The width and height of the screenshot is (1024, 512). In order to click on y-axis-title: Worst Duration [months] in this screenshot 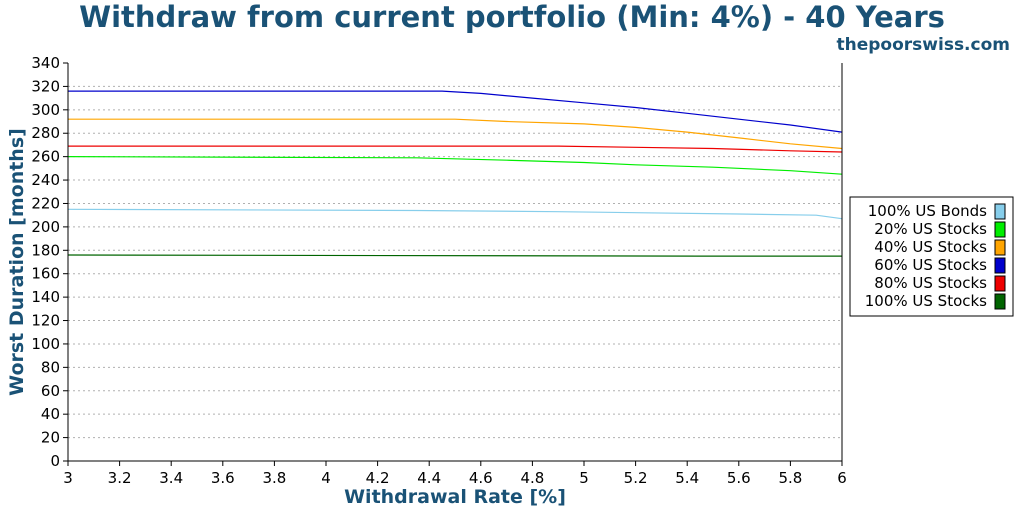, I will do `click(17, 262)`.